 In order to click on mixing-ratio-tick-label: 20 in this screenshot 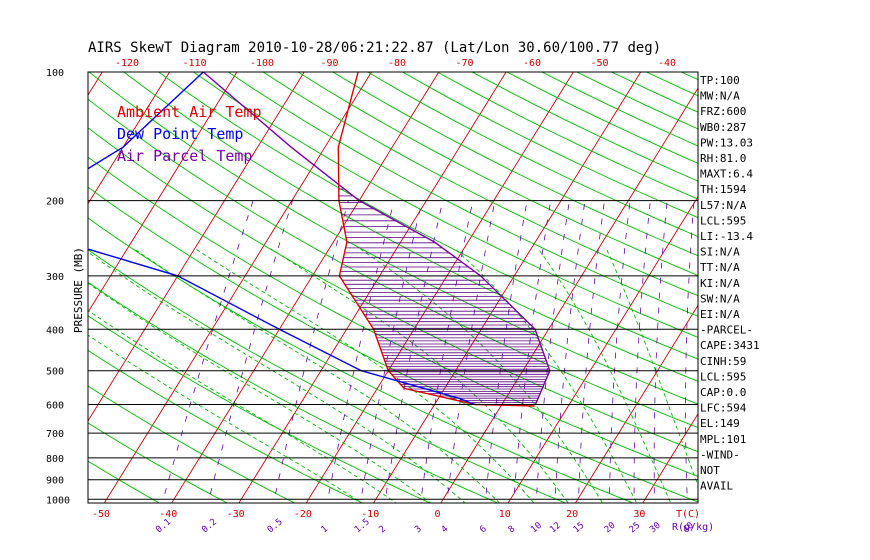, I will do `click(610, 528)`.